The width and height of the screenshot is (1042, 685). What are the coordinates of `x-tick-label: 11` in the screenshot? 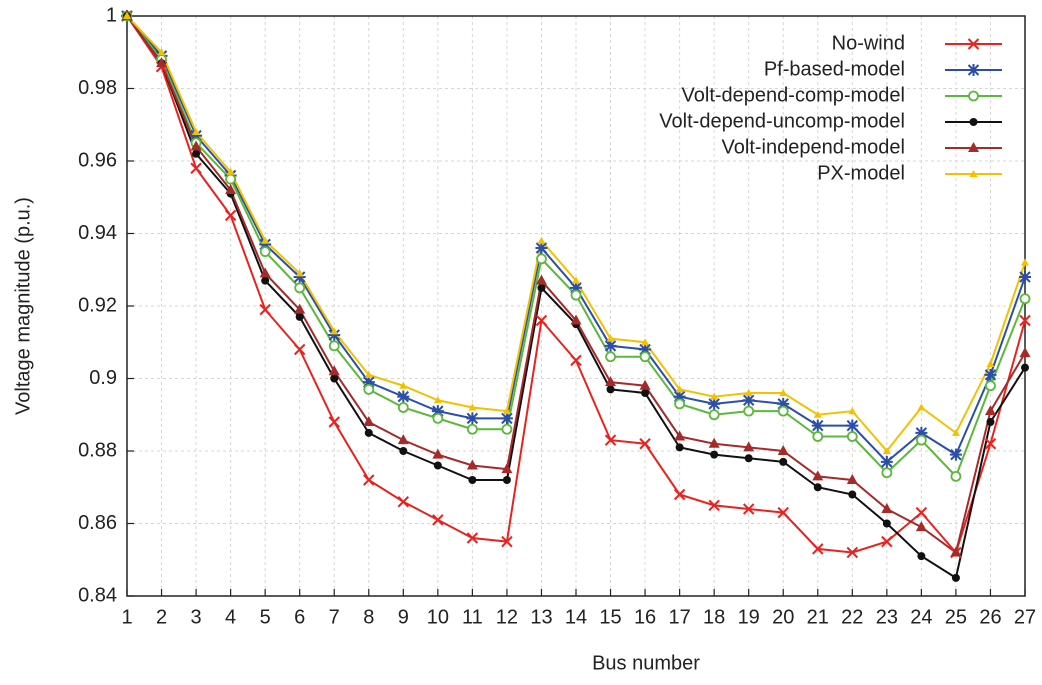 It's located at (472, 617).